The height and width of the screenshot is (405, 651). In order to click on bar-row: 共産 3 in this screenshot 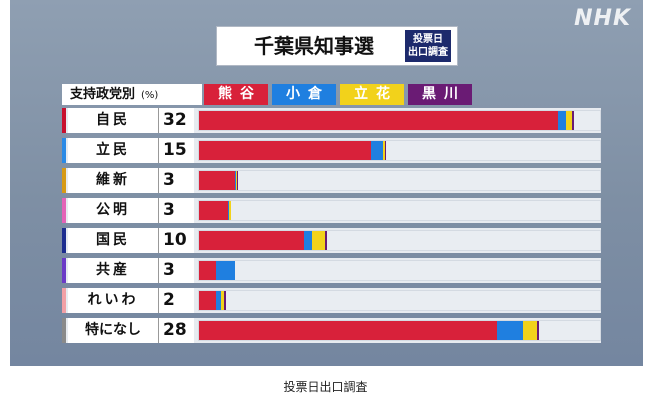, I will do `click(331, 270)`.